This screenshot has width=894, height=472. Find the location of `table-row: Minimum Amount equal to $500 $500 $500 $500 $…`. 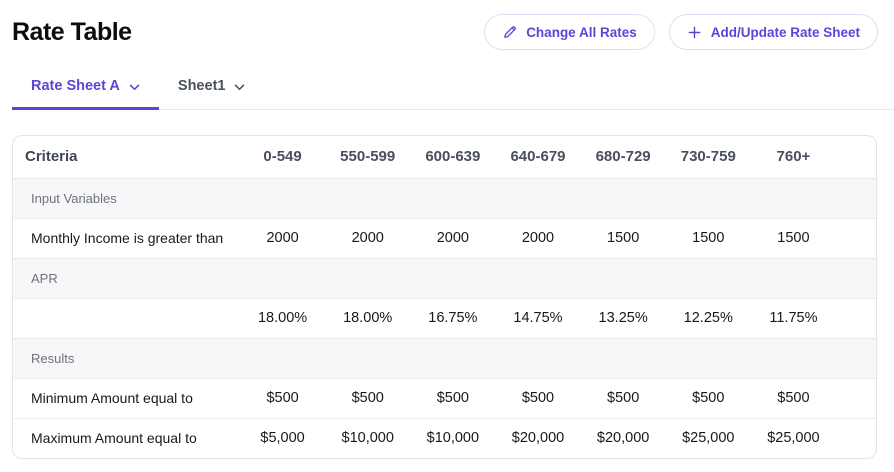

table-row: Minimum Amount equal to $500 $500 $500 $500 $… is located at coordinates (444, 398).